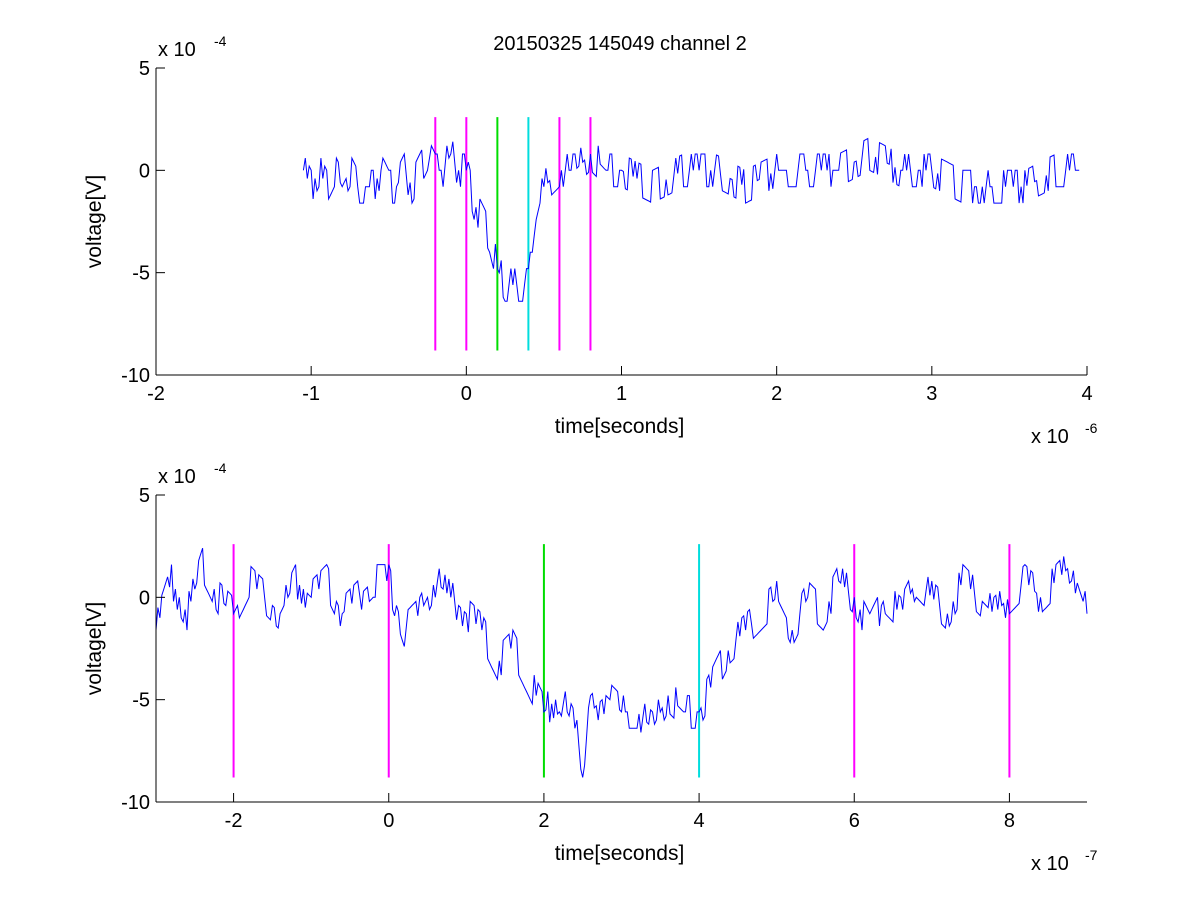 The image size is (1200, 900). I want to click on x-tick-label: 6, so click(854, 821).